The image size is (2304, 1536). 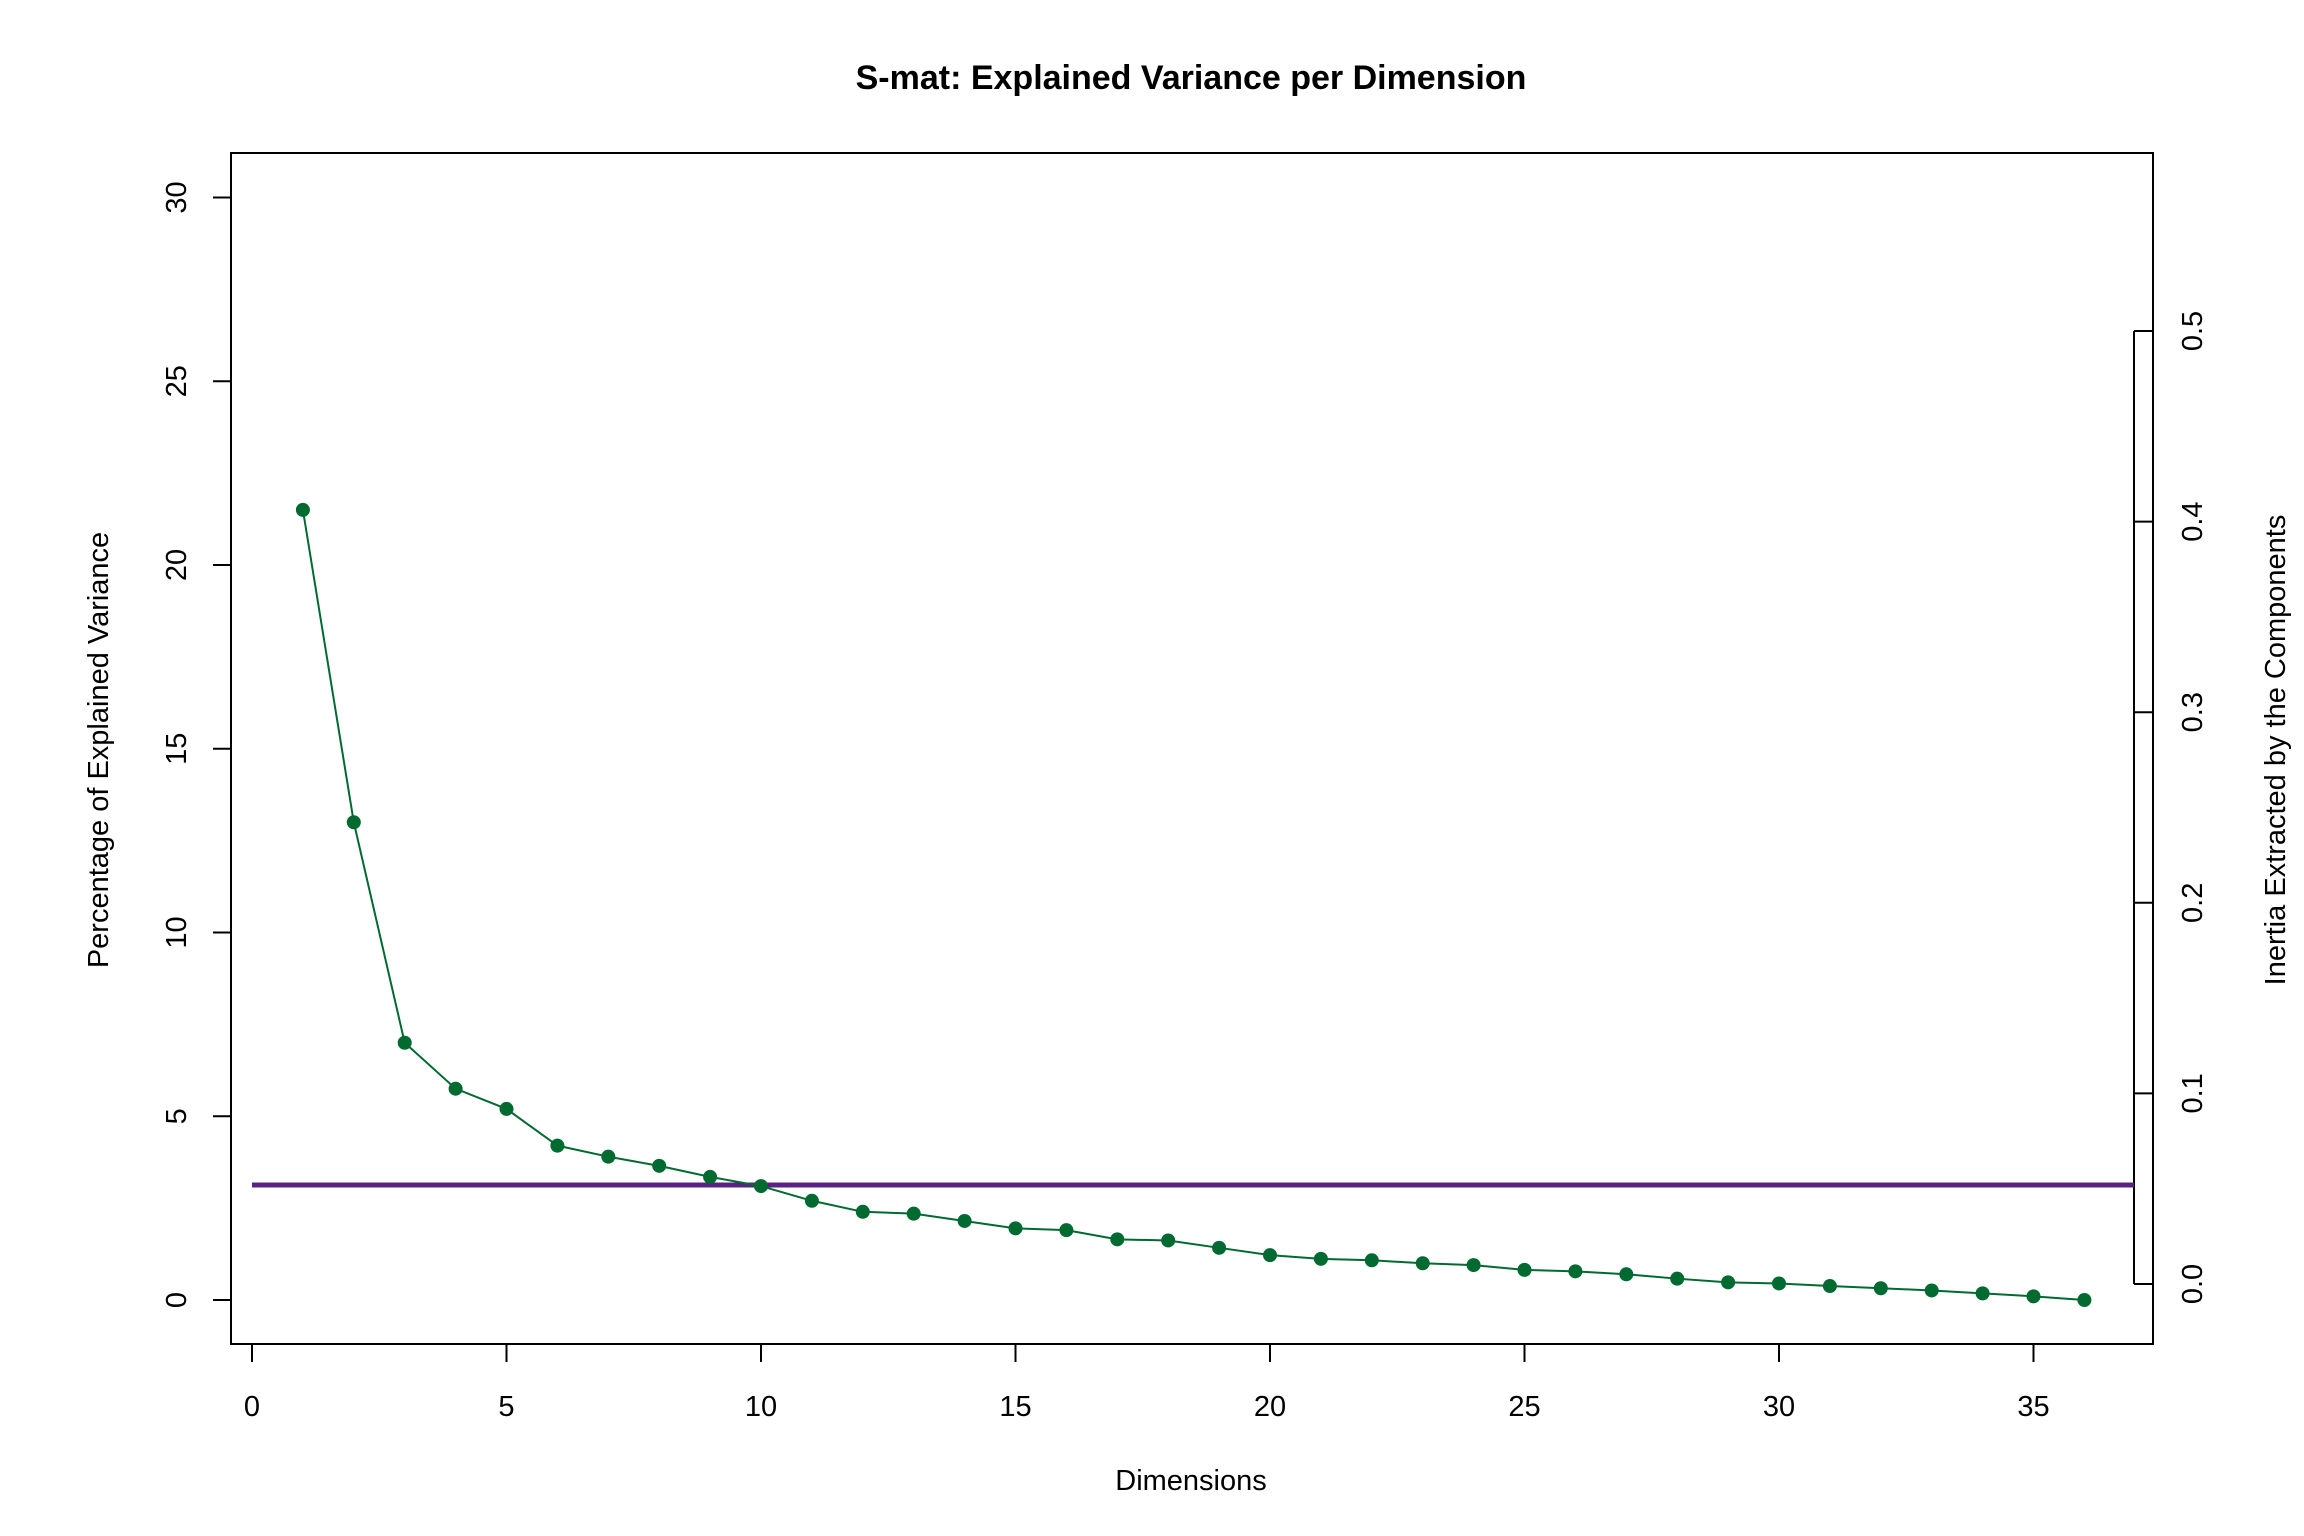 I want to click on y-right-tick-label: 0.4, so click(x=2193, y=521).